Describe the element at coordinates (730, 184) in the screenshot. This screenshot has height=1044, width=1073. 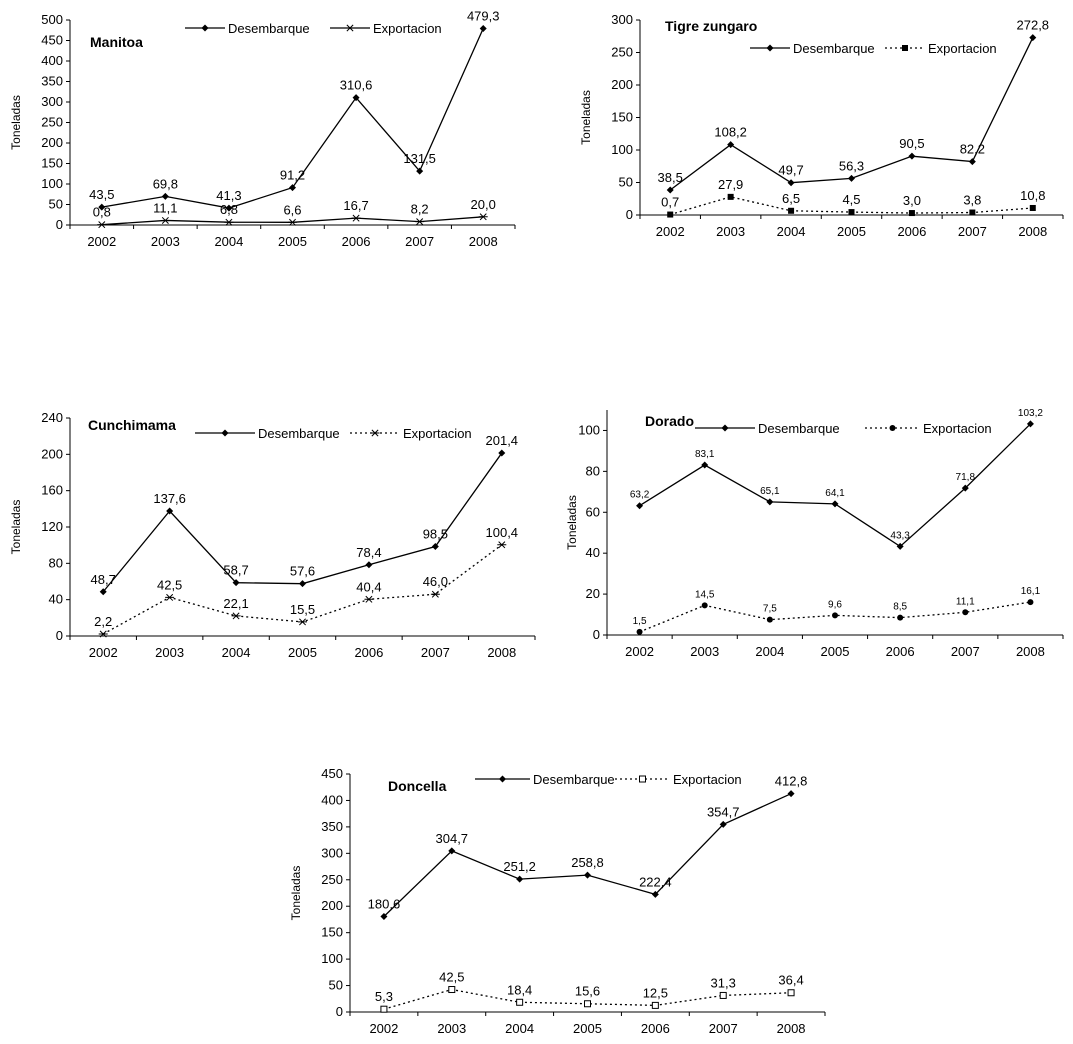
I see `data-label: 27,9` at that location.